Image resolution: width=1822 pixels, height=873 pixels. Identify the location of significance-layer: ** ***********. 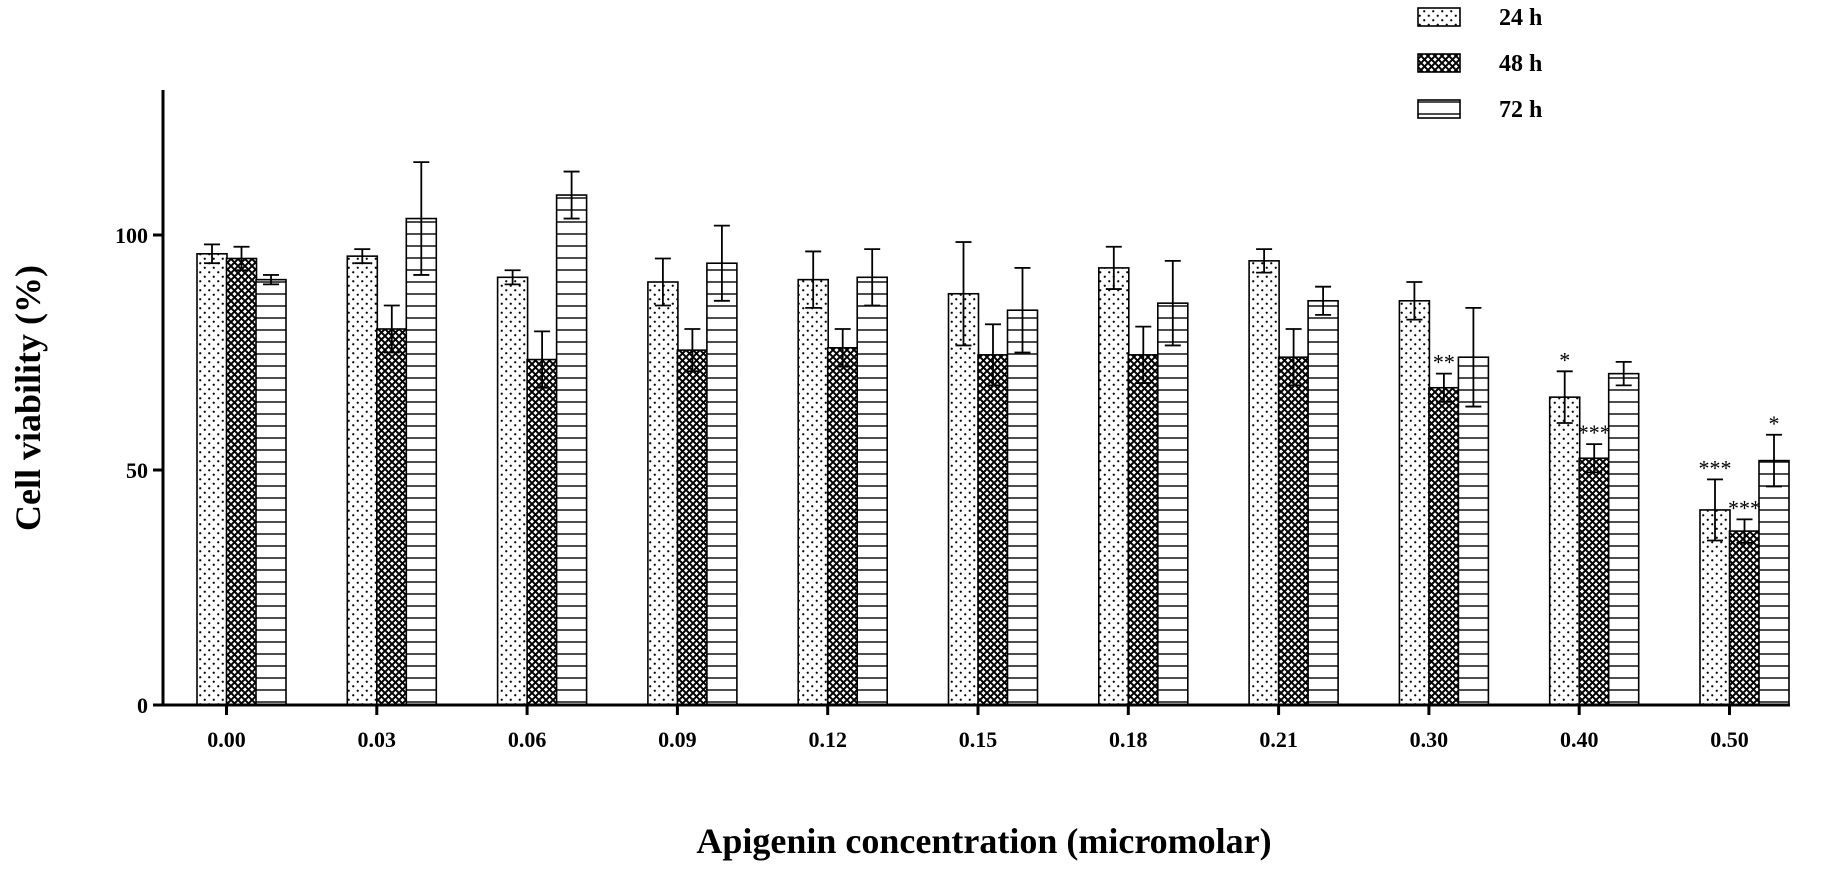
(1606, 433).